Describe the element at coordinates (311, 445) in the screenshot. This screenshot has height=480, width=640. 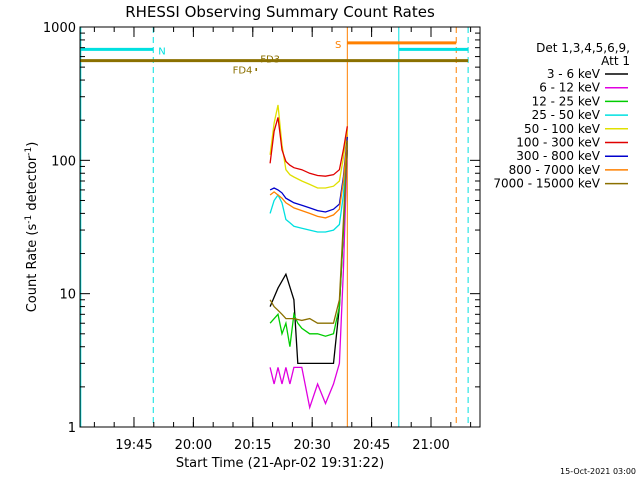
I see `x-tick-label: 20:30` at that location.